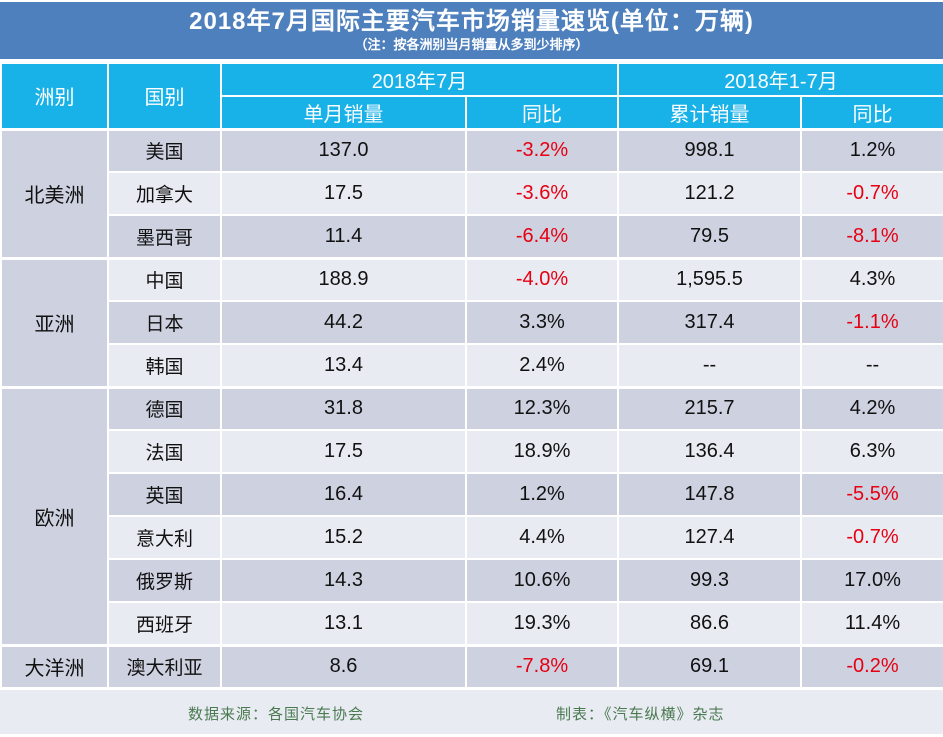 This screenshot has width=943, height=737. I want to click on col-header-cumulative-yoy: 同比, so click(871, 112).